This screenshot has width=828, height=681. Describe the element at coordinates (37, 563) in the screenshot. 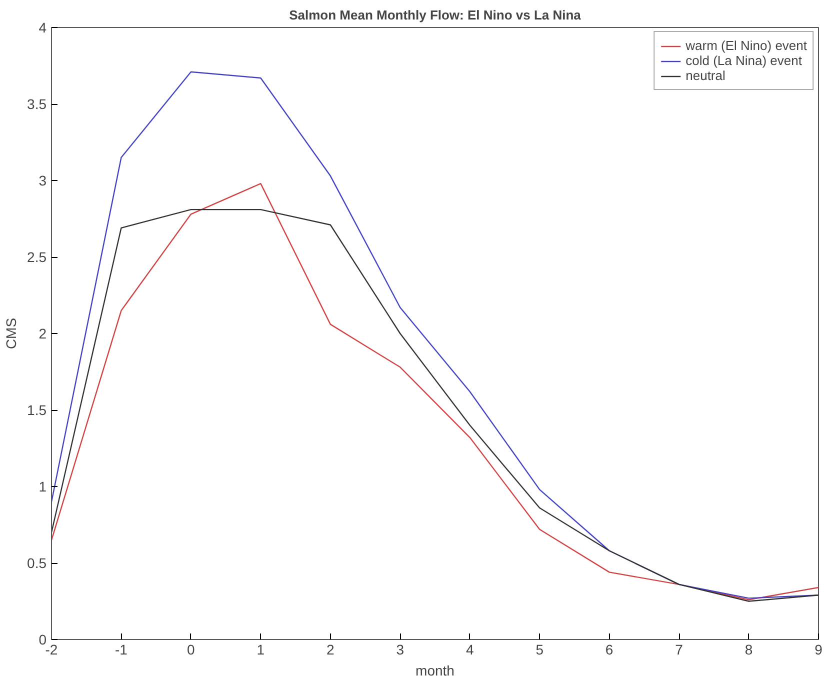

I see `y-tick-label: 0.5` at that location.